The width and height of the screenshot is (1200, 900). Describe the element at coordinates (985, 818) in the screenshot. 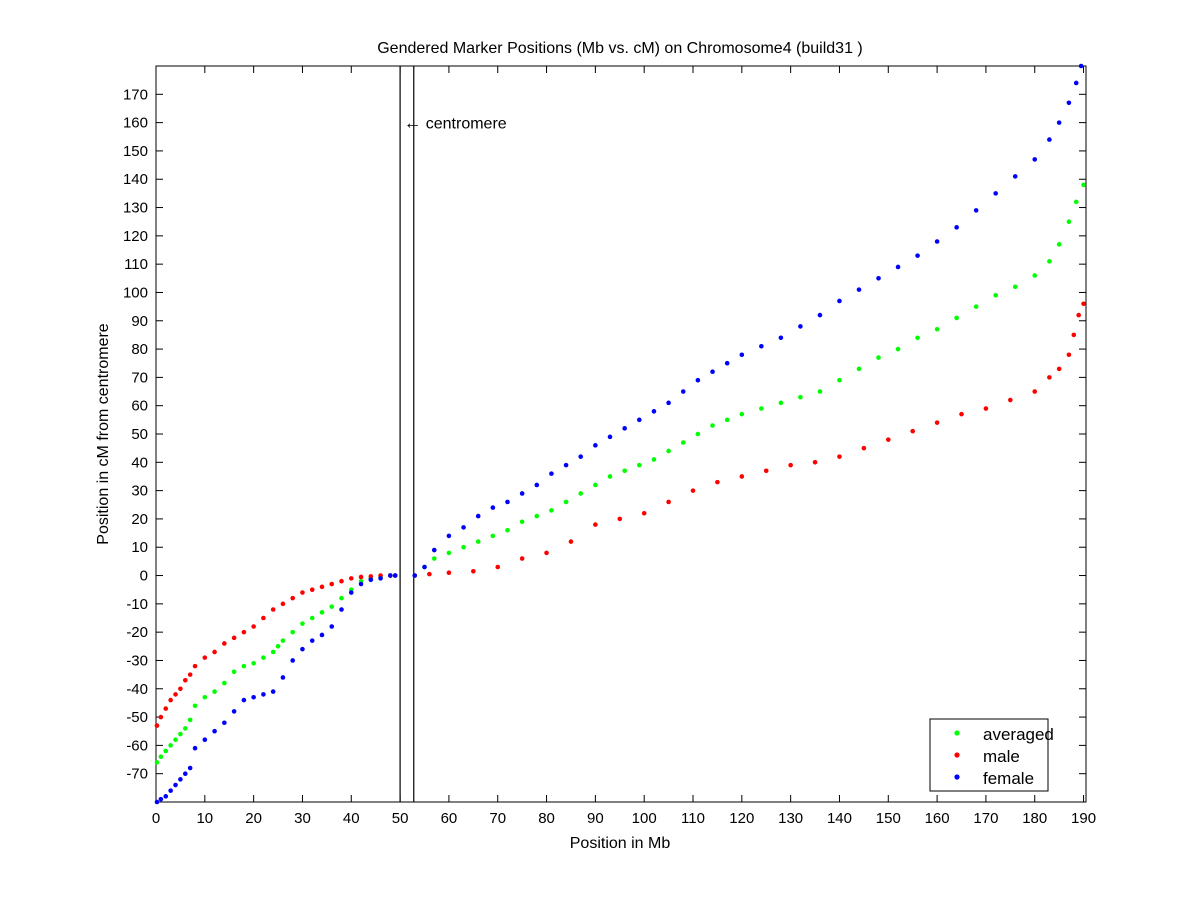

I see `x-tick-label: 170` at that location.